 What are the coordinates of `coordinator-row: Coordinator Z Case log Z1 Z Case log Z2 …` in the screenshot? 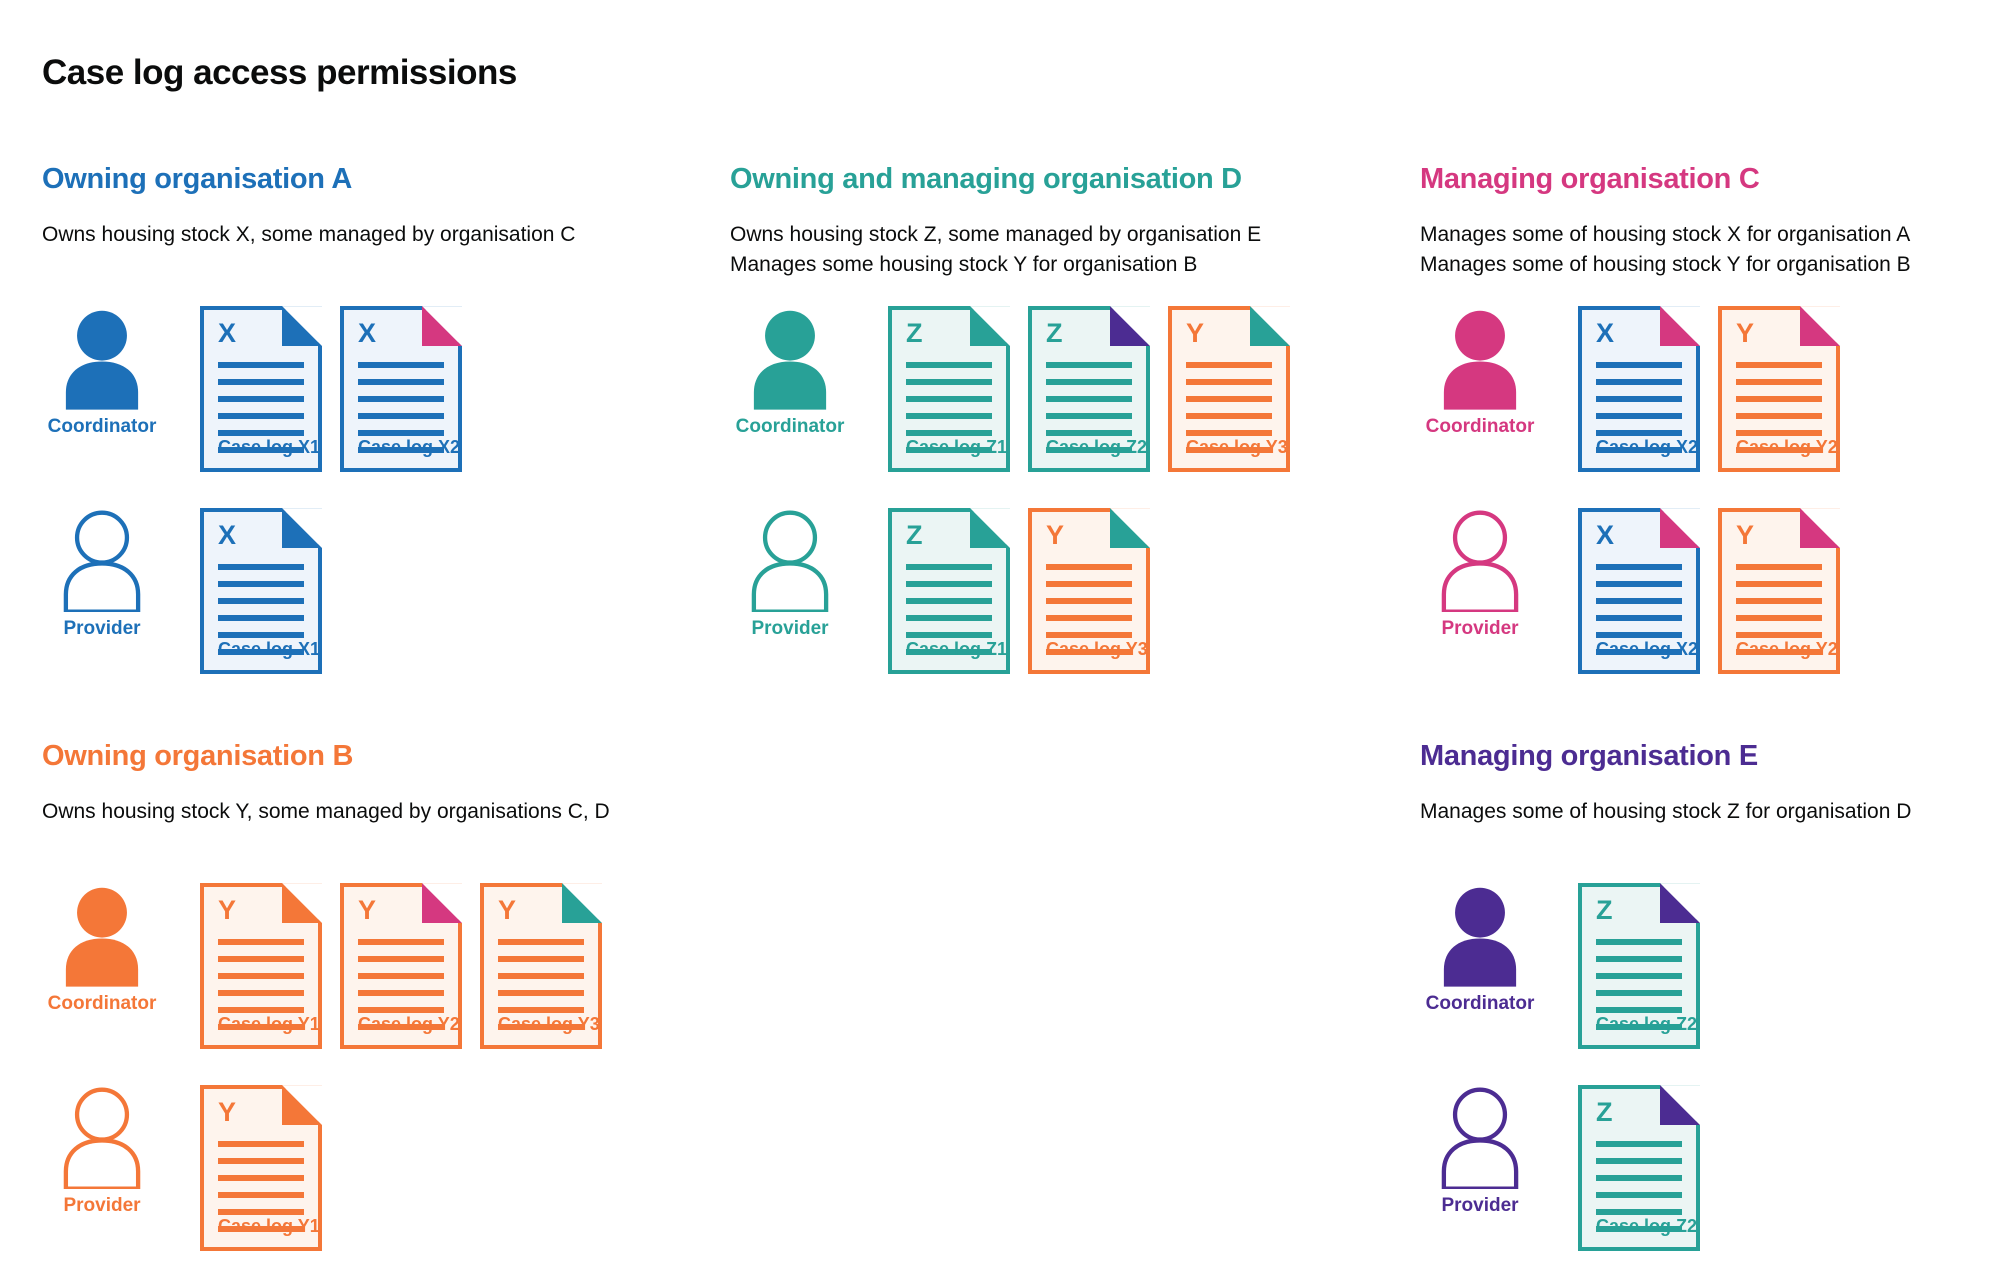 It's located at (1060, 389).